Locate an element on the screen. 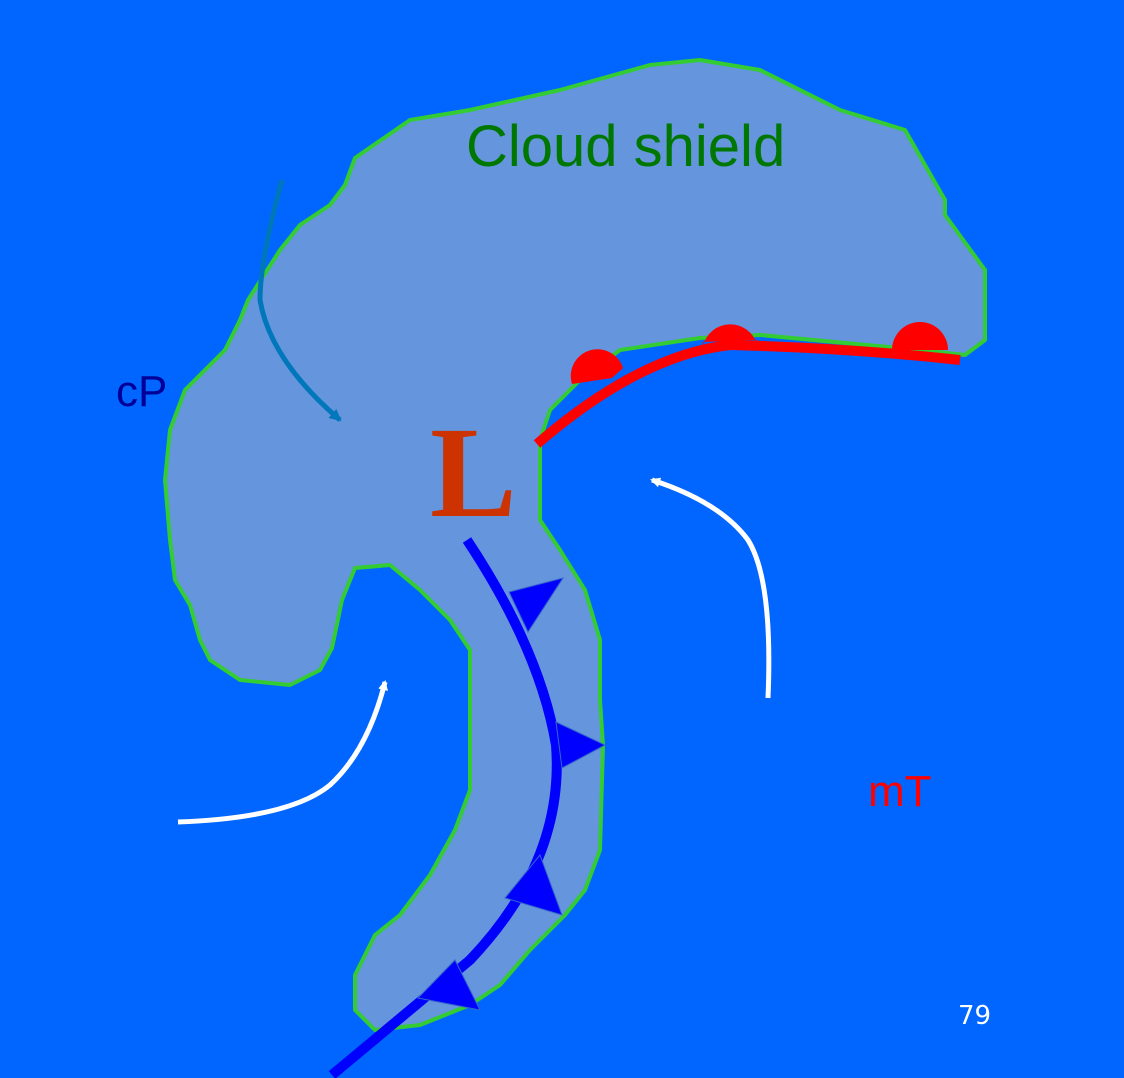 The image size is (1124, 1078). low-pressure-label: L is located at coordinates (473, 473).